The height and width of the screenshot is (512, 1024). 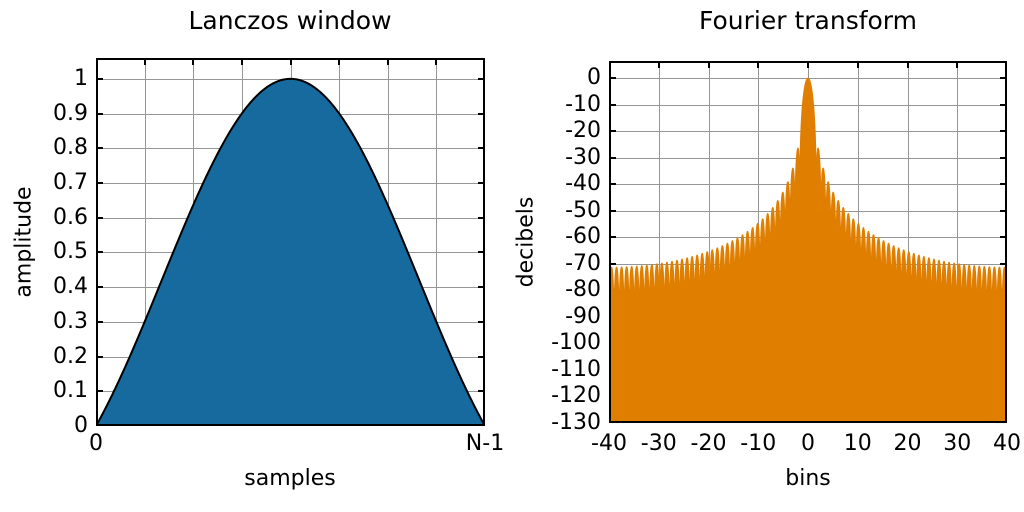 I want to click on x-tick-label: N-1, so click(x=485, y=443).